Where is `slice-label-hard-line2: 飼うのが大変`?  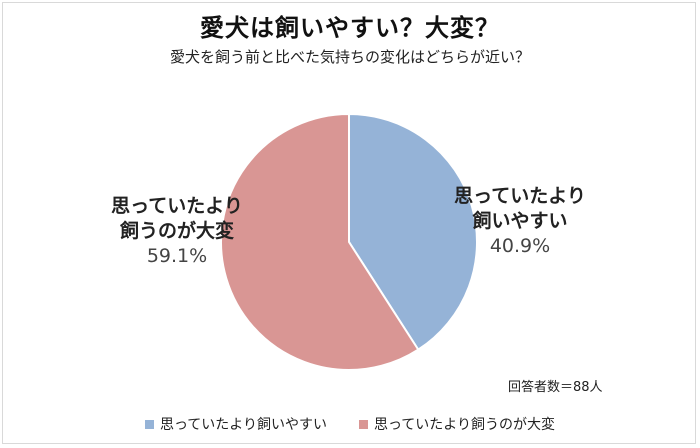
slice-label-hard-line2: 飼うのが大変 is located at coordinates (176, 231).